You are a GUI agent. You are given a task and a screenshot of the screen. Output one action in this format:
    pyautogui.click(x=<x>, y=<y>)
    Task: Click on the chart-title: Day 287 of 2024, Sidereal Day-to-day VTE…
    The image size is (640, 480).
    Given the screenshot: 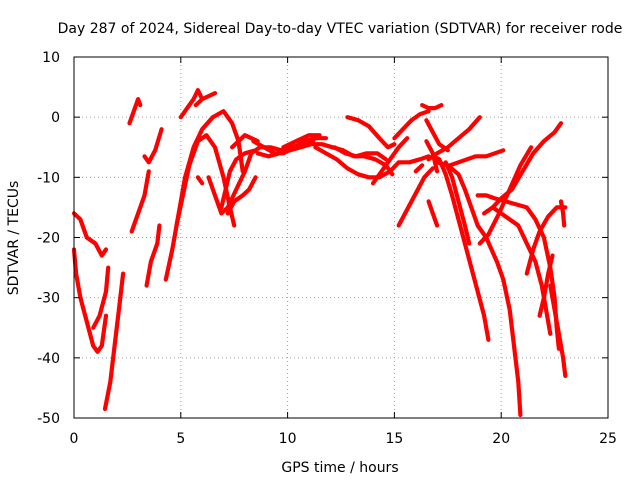 What is the action you would take?
    pyautogui.click(x=340, y=29)
    